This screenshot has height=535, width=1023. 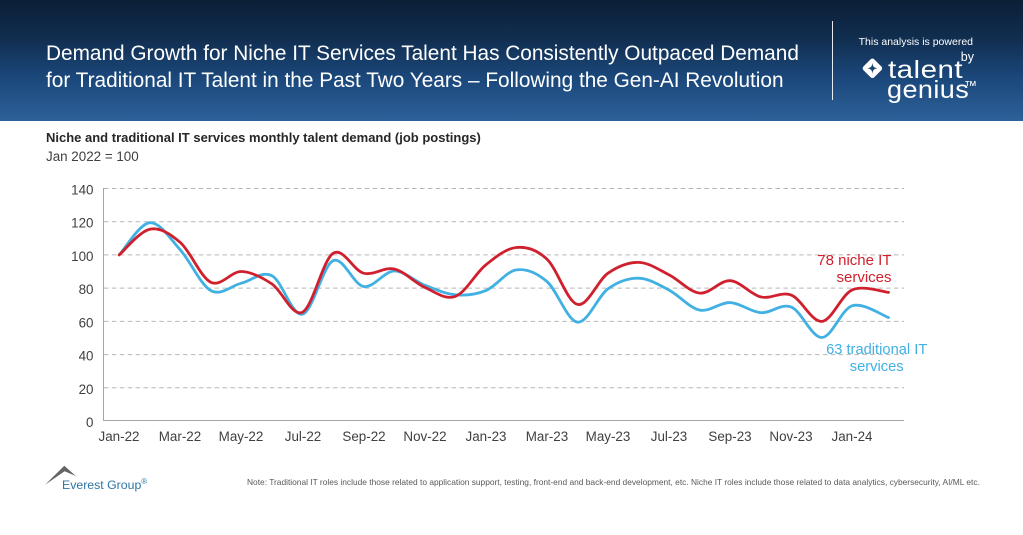 I want to click on svg-text: Jul-23, so click(x=669, y=436).